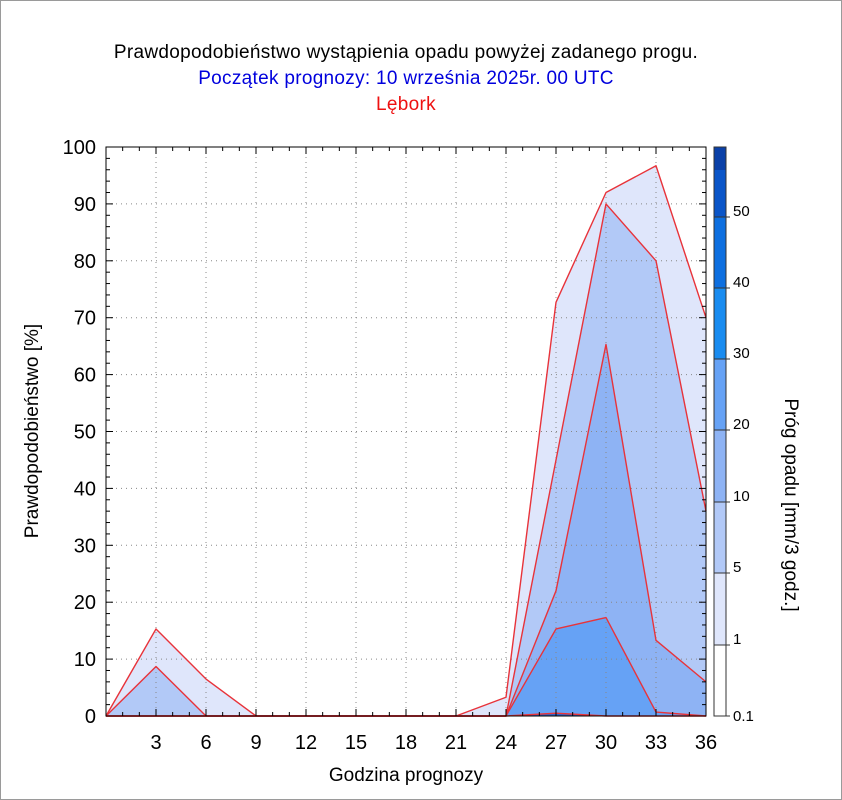 Image resolution: width=842 pixels, height=800 pixels. I want to click on y-axis-label: Prawdopodobieństwo [%], so click(32, 431).